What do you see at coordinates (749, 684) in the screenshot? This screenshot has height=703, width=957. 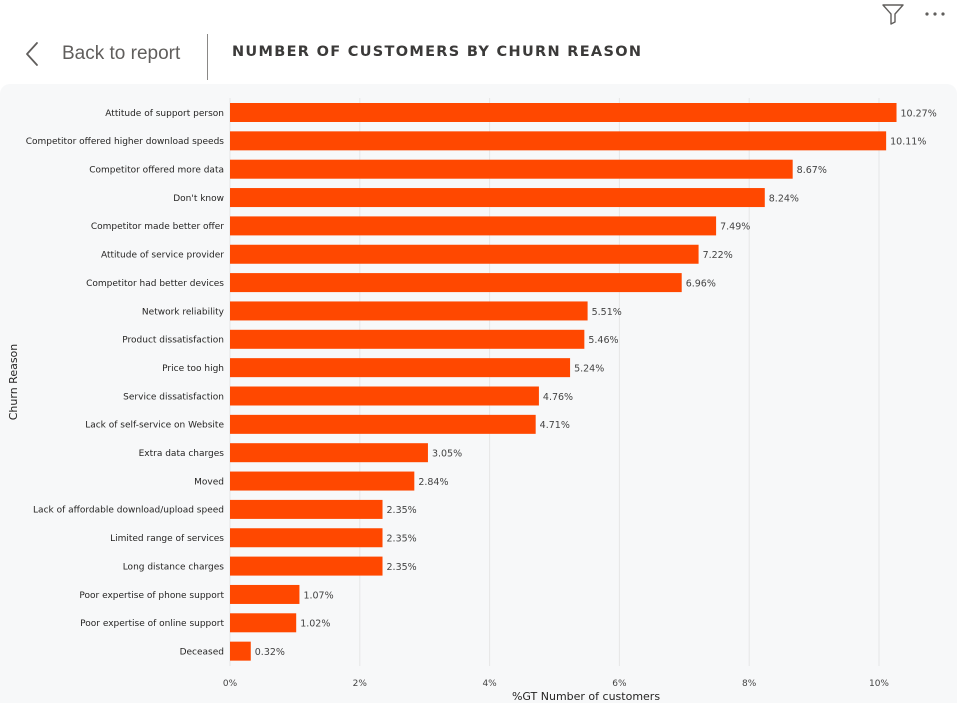 I see `x-tick-label: 8%` at bounding box center [749, 684].